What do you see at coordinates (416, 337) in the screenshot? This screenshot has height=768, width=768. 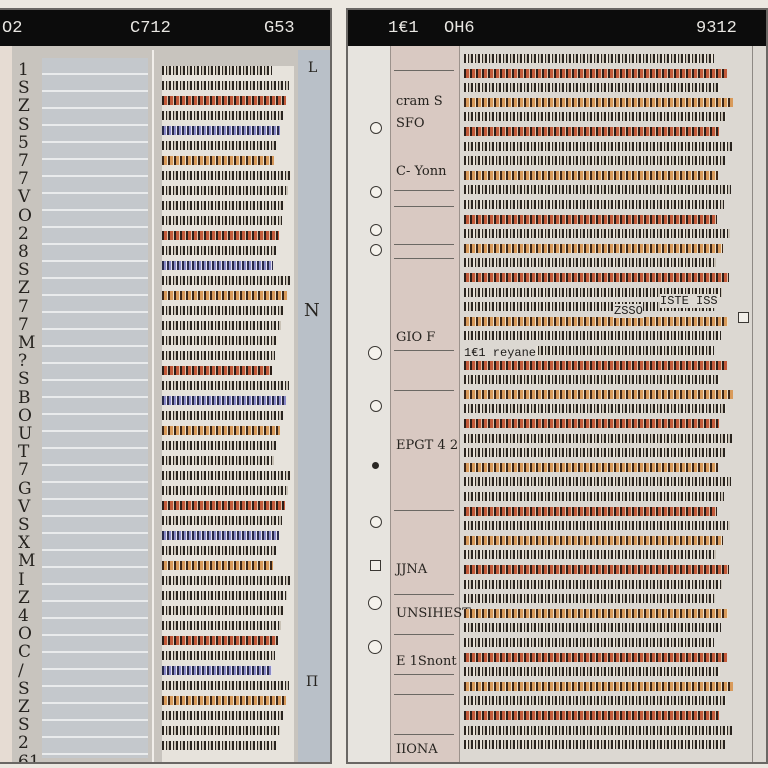 I see `row-label: GIO F` at bounding box center [416, 337].